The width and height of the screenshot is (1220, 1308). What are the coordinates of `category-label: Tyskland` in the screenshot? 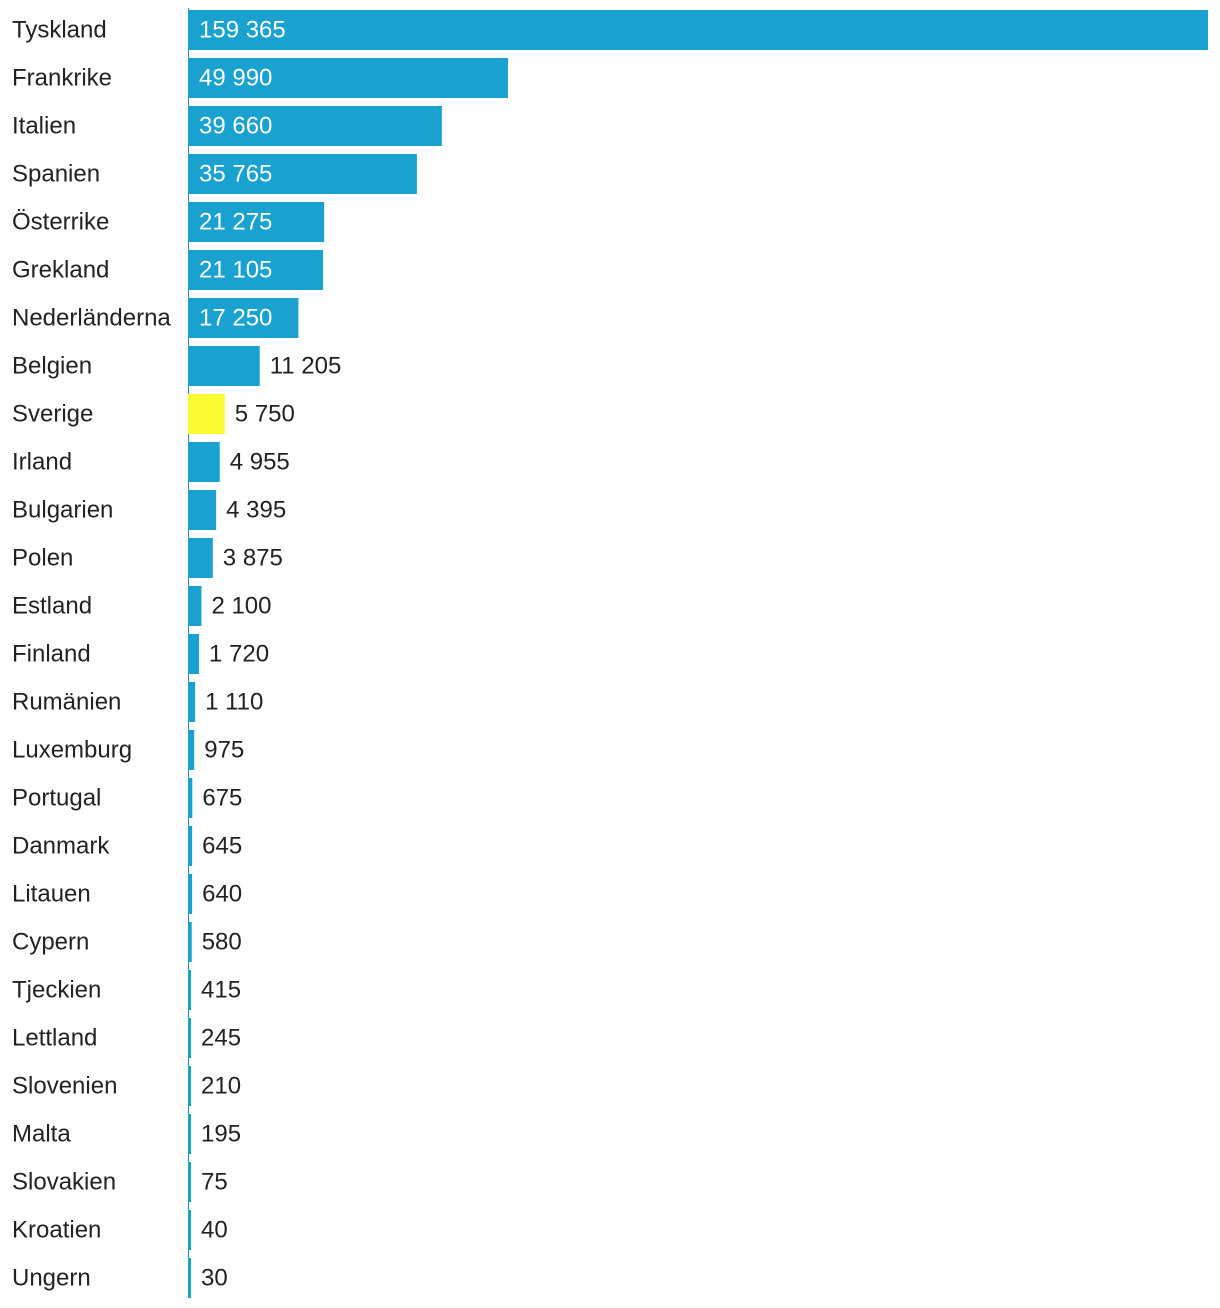 It's located at (59, 30).